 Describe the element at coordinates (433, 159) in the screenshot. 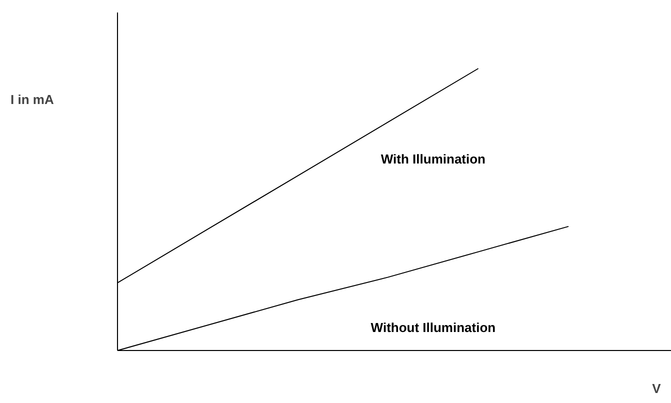

I see `series-label: With Illumination` at that location.